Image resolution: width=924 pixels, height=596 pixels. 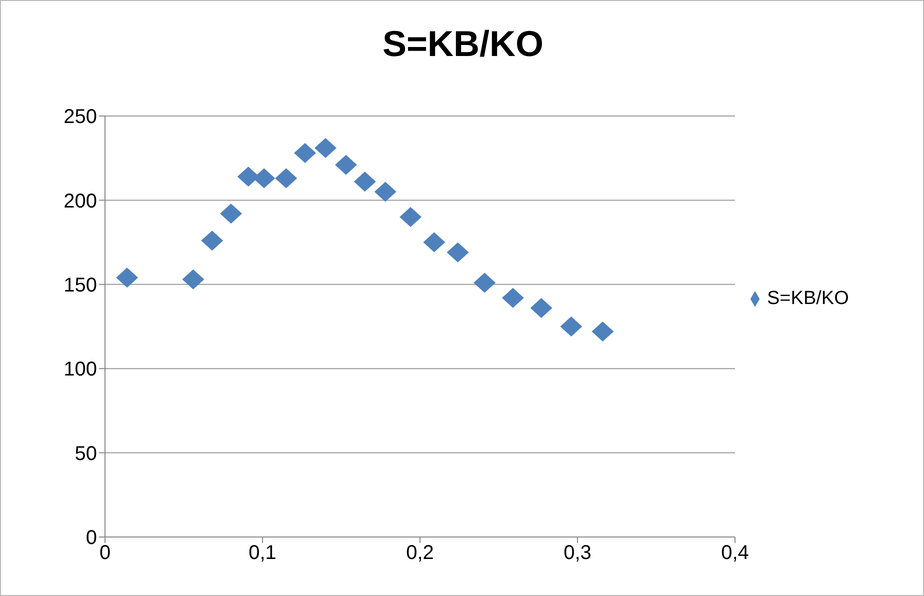 I want to click on y-tick-label: 250, so click(x=80, y=117).